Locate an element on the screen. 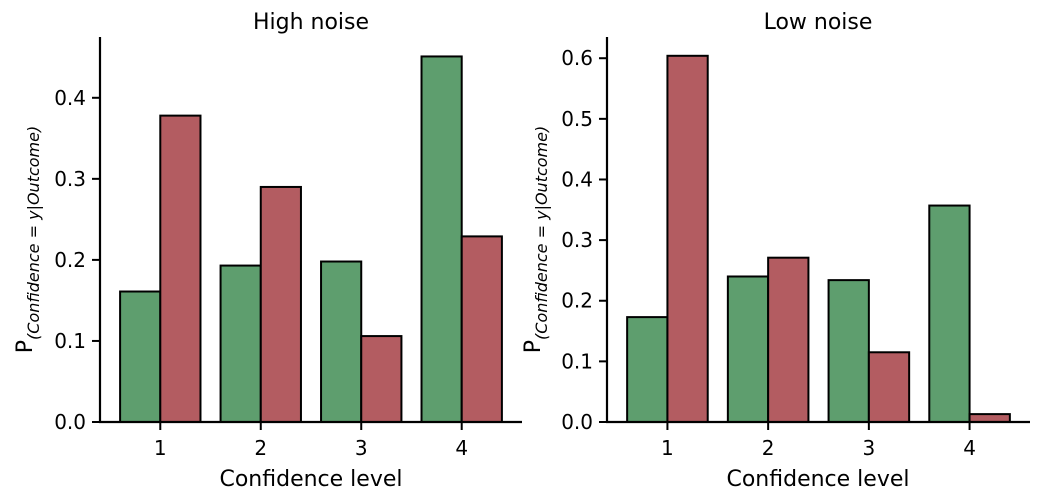 The width and height of the screenshot is (1039, 502). y-tick-label: 0.5 is located at coordinates (577, 119).